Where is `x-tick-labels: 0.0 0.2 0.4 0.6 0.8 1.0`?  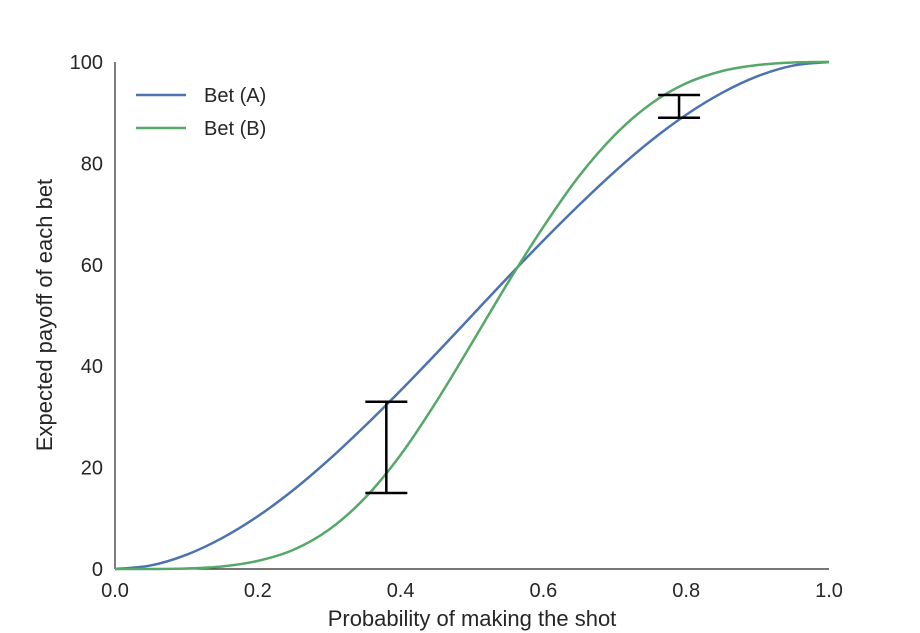
x-tick-labels: 0.0 0.2 0.4 0.6 0.8 1.0 is located at coordinates (472, 591).